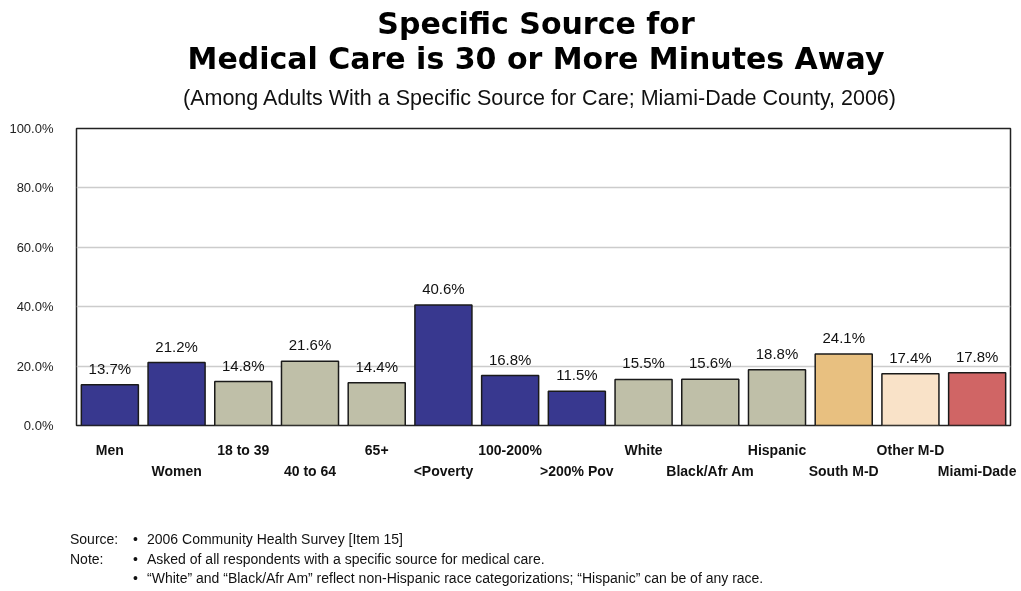 This screenshot has width=1021, height=591. I want to click on x-tick-label: White, so click(643, 449).